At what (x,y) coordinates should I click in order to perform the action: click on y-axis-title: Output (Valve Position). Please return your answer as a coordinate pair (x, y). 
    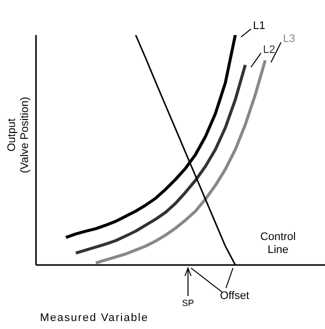
    Looking at the image, I should click on (19, 136).